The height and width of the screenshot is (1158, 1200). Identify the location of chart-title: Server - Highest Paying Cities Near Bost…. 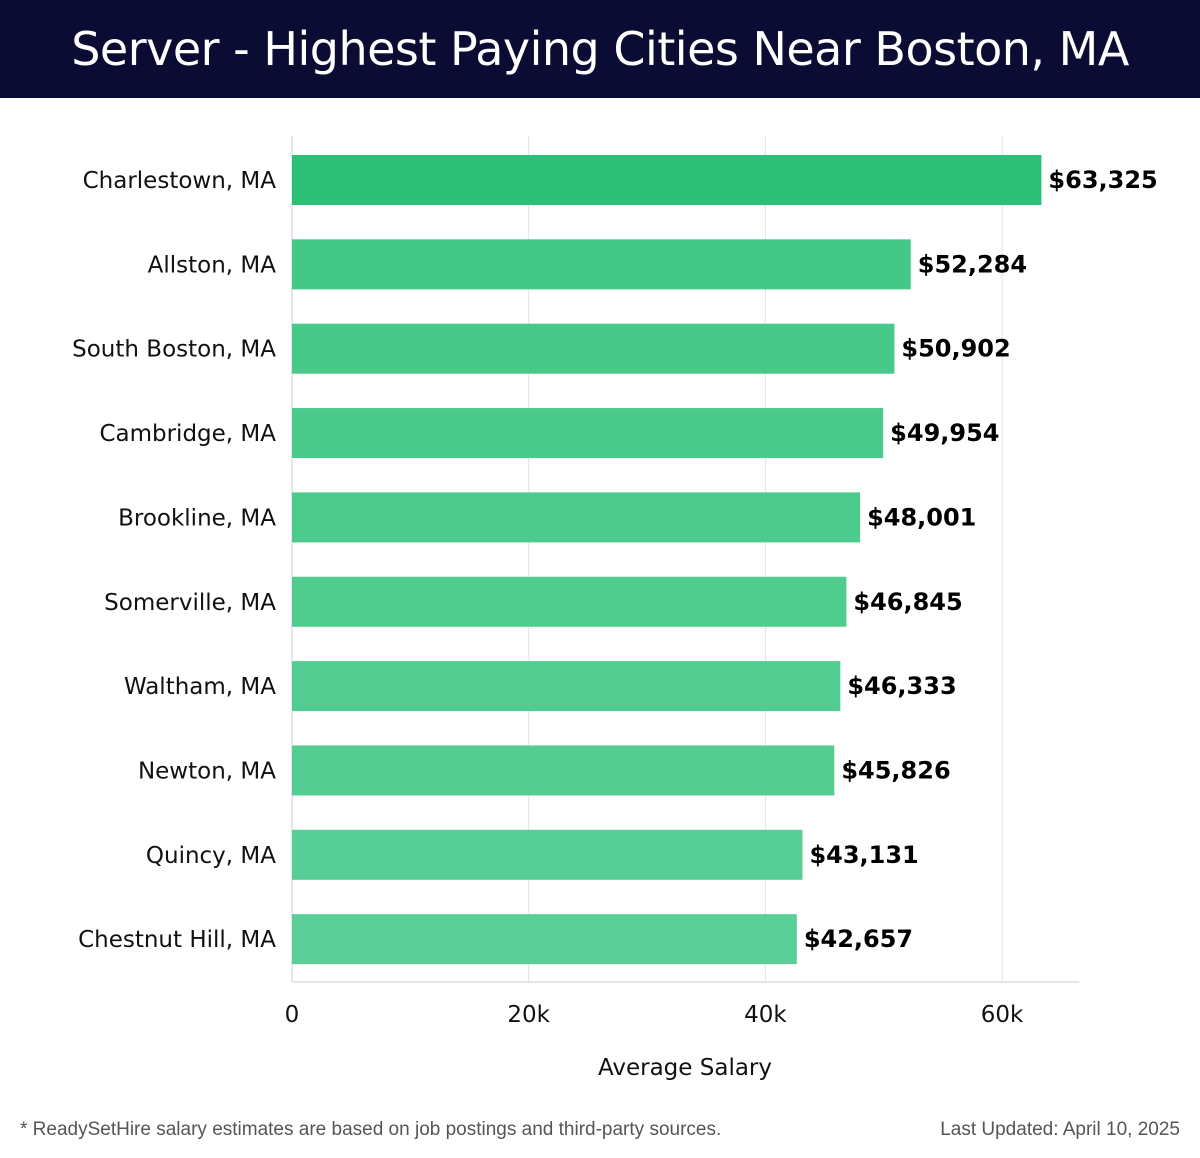
(600, 49).